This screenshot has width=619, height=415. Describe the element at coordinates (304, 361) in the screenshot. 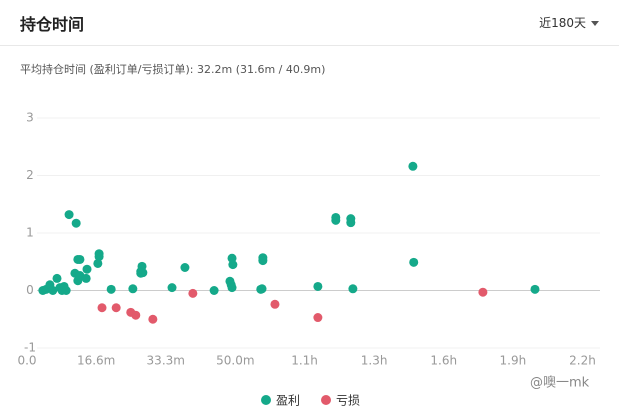

I see `x-tick-label: 1.1h` at that location.